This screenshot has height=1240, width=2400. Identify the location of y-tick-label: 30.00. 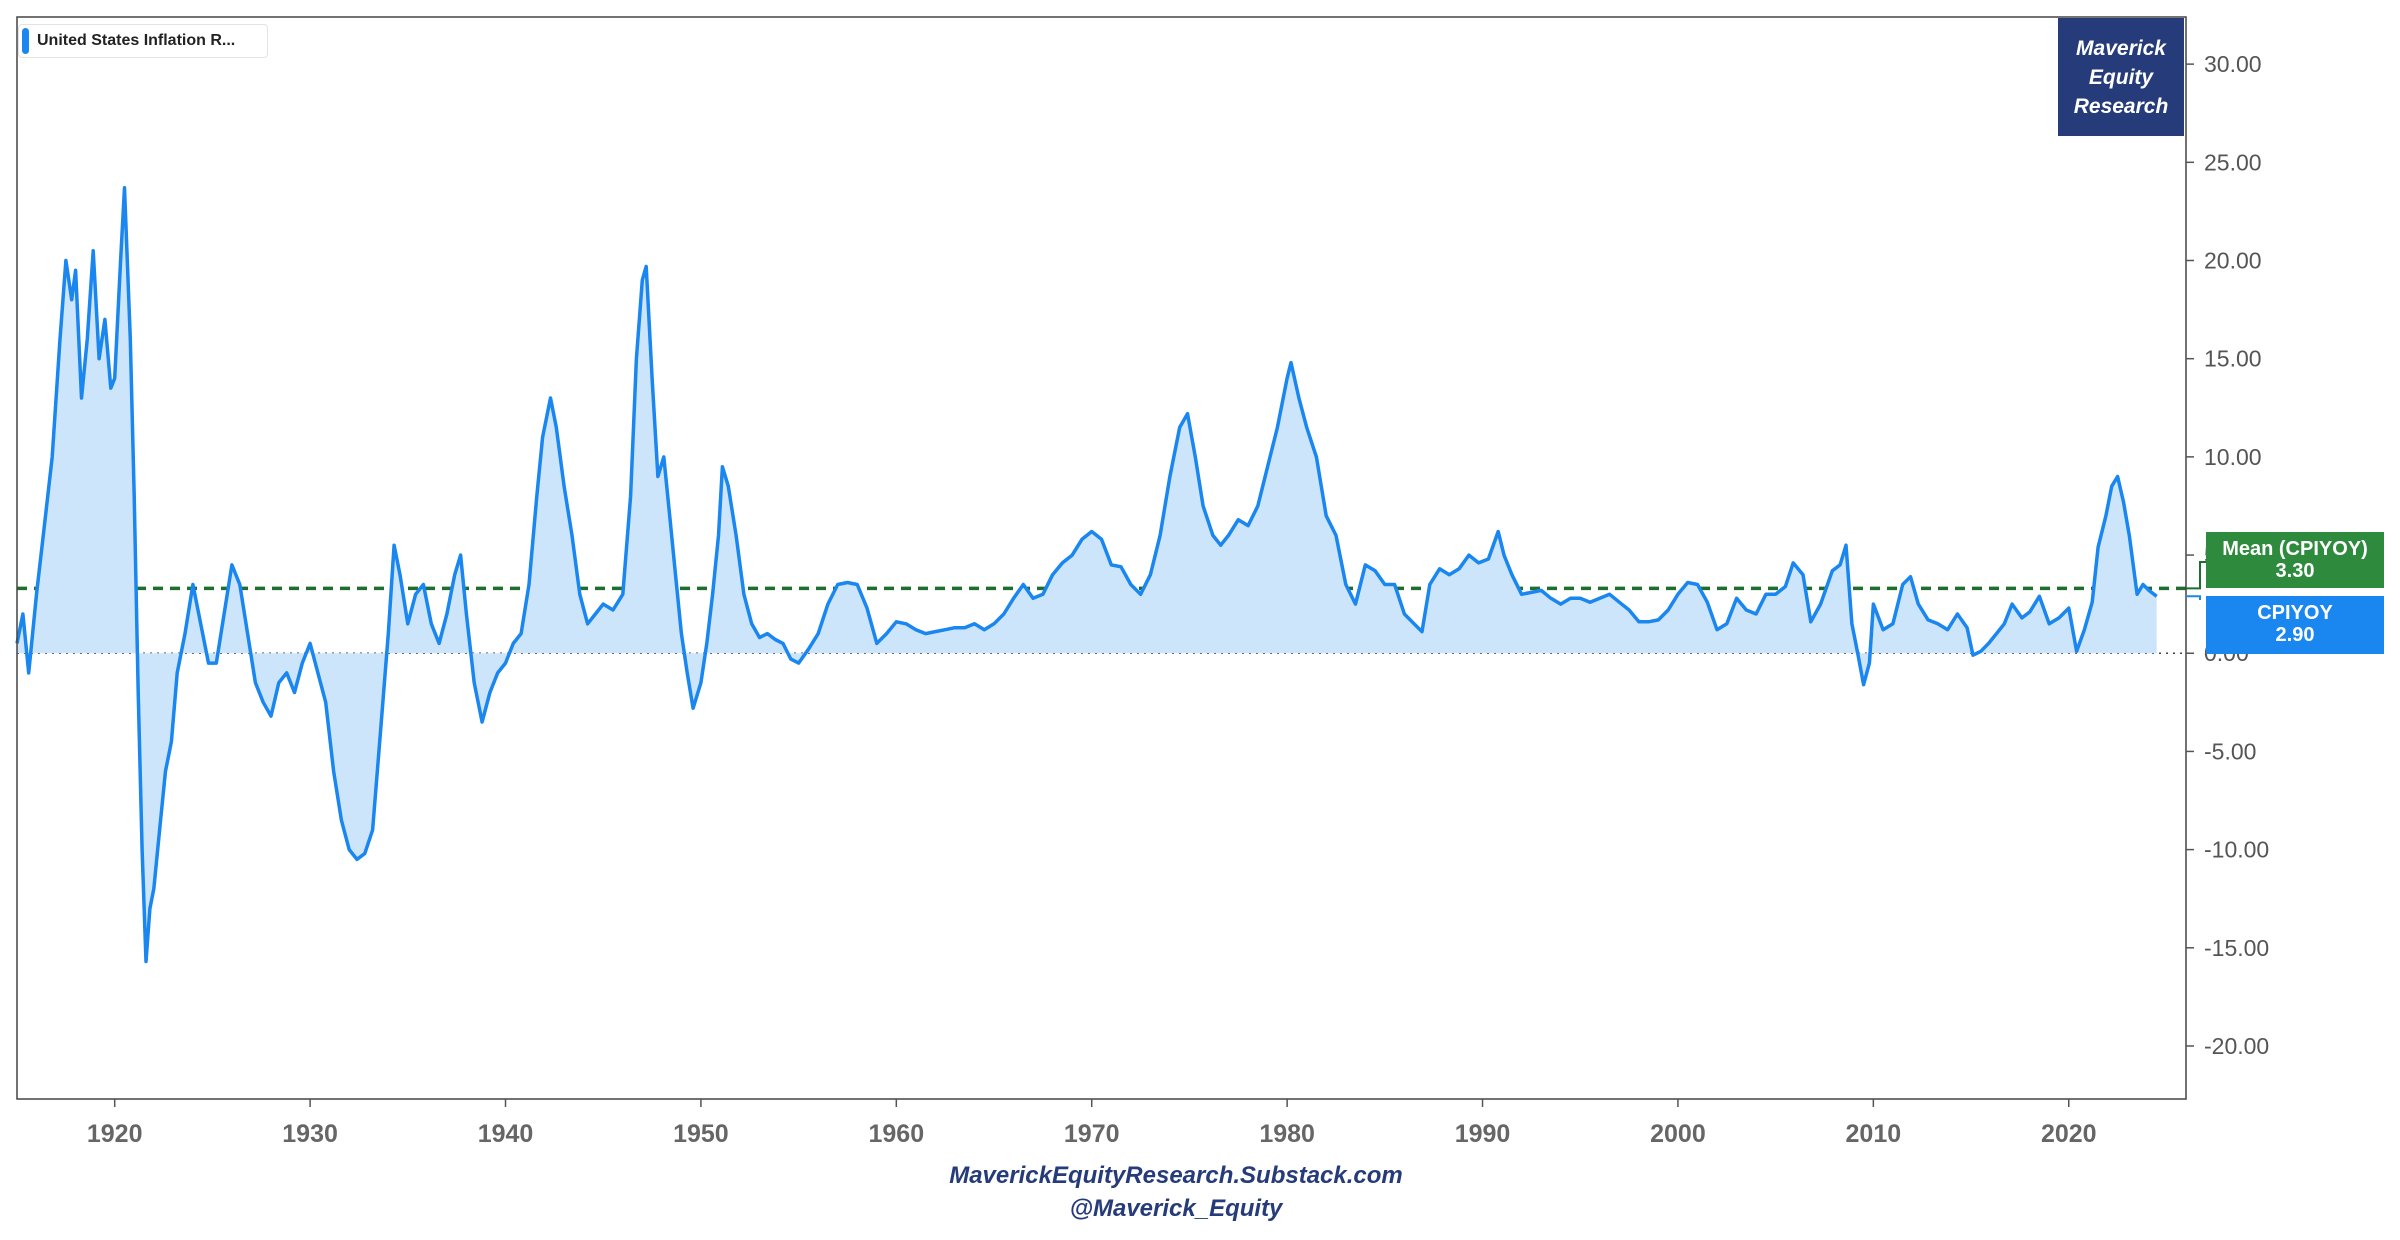
(2233, 64).